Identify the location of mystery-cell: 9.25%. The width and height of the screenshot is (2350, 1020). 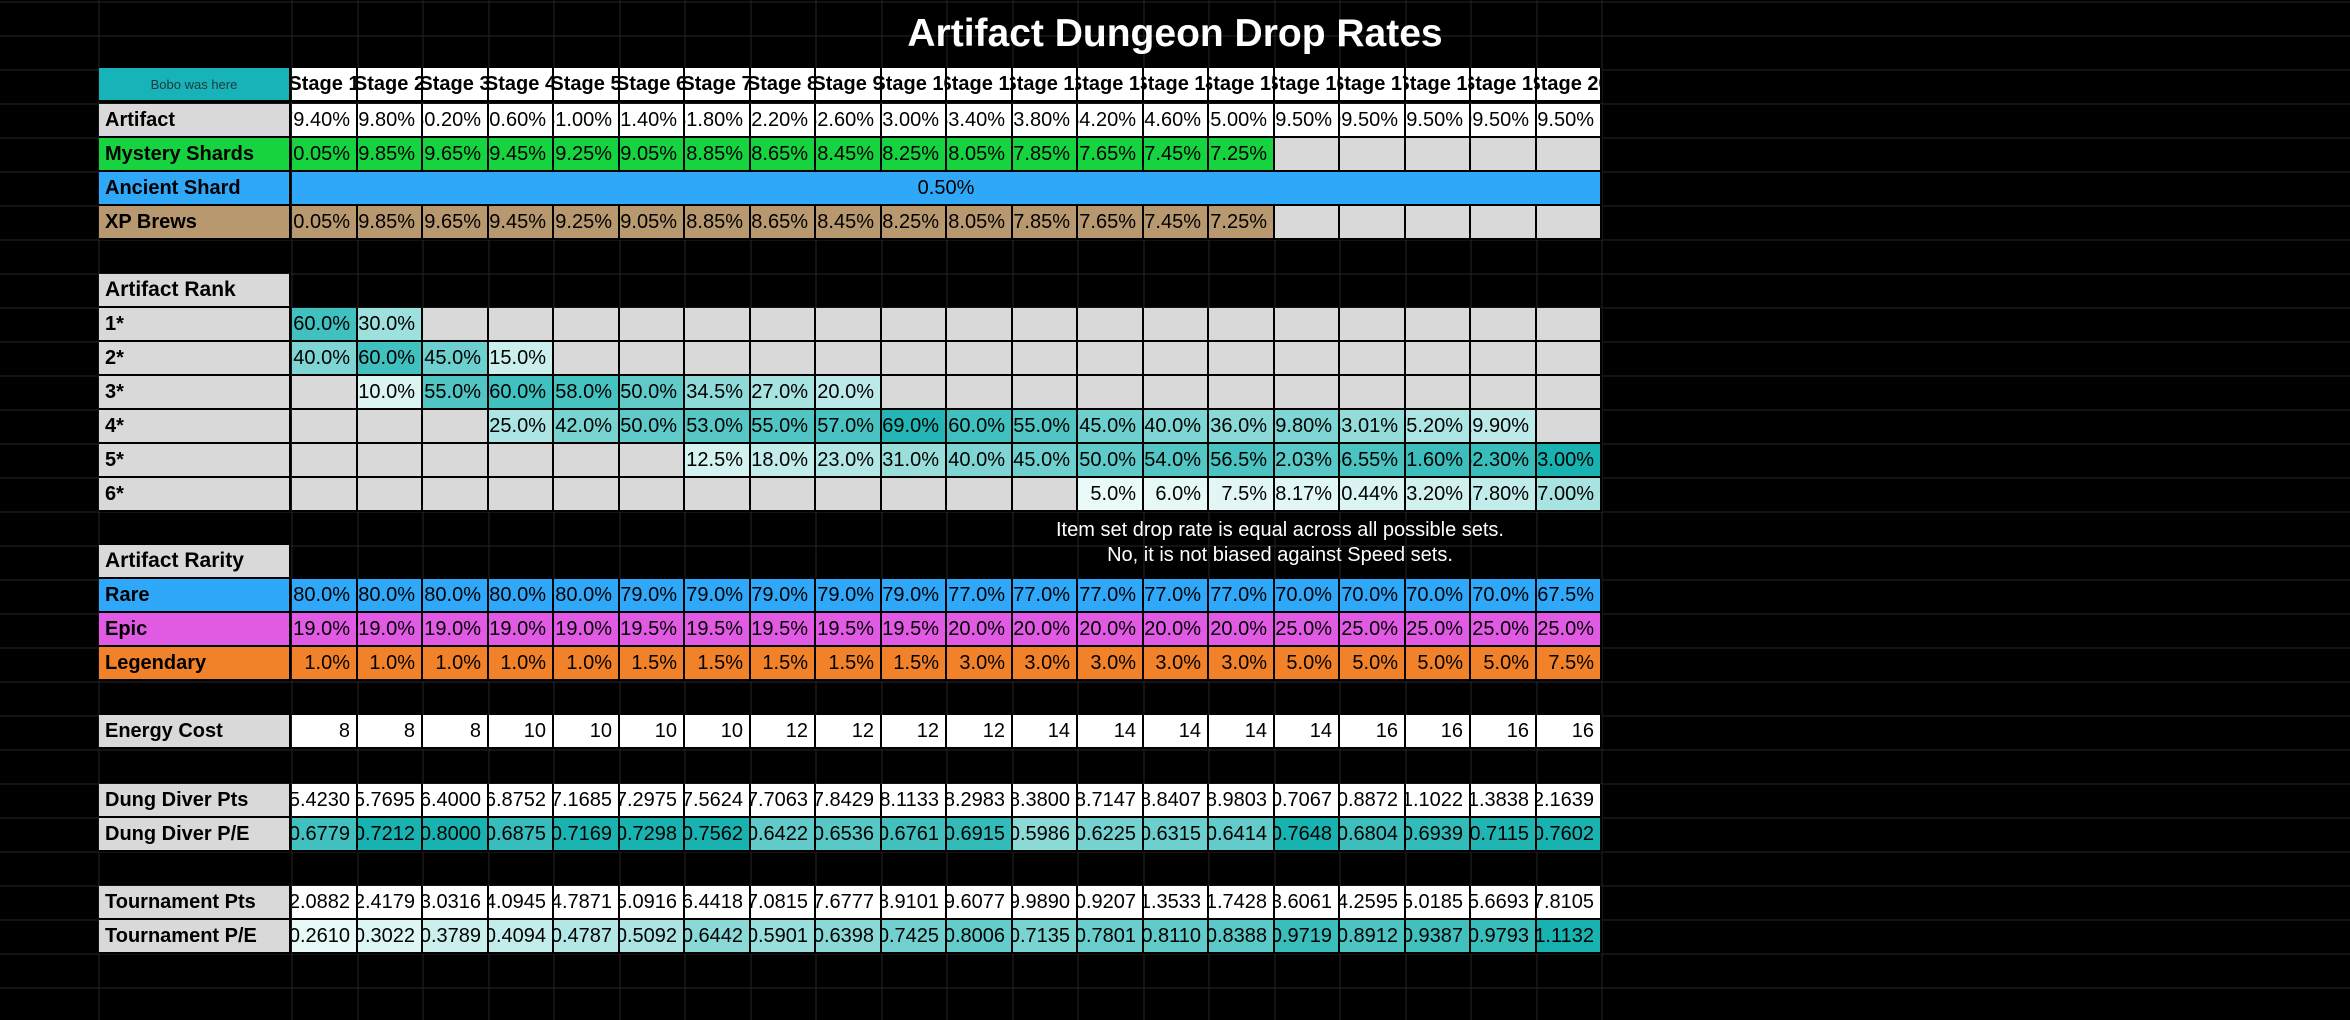
(587, 155).